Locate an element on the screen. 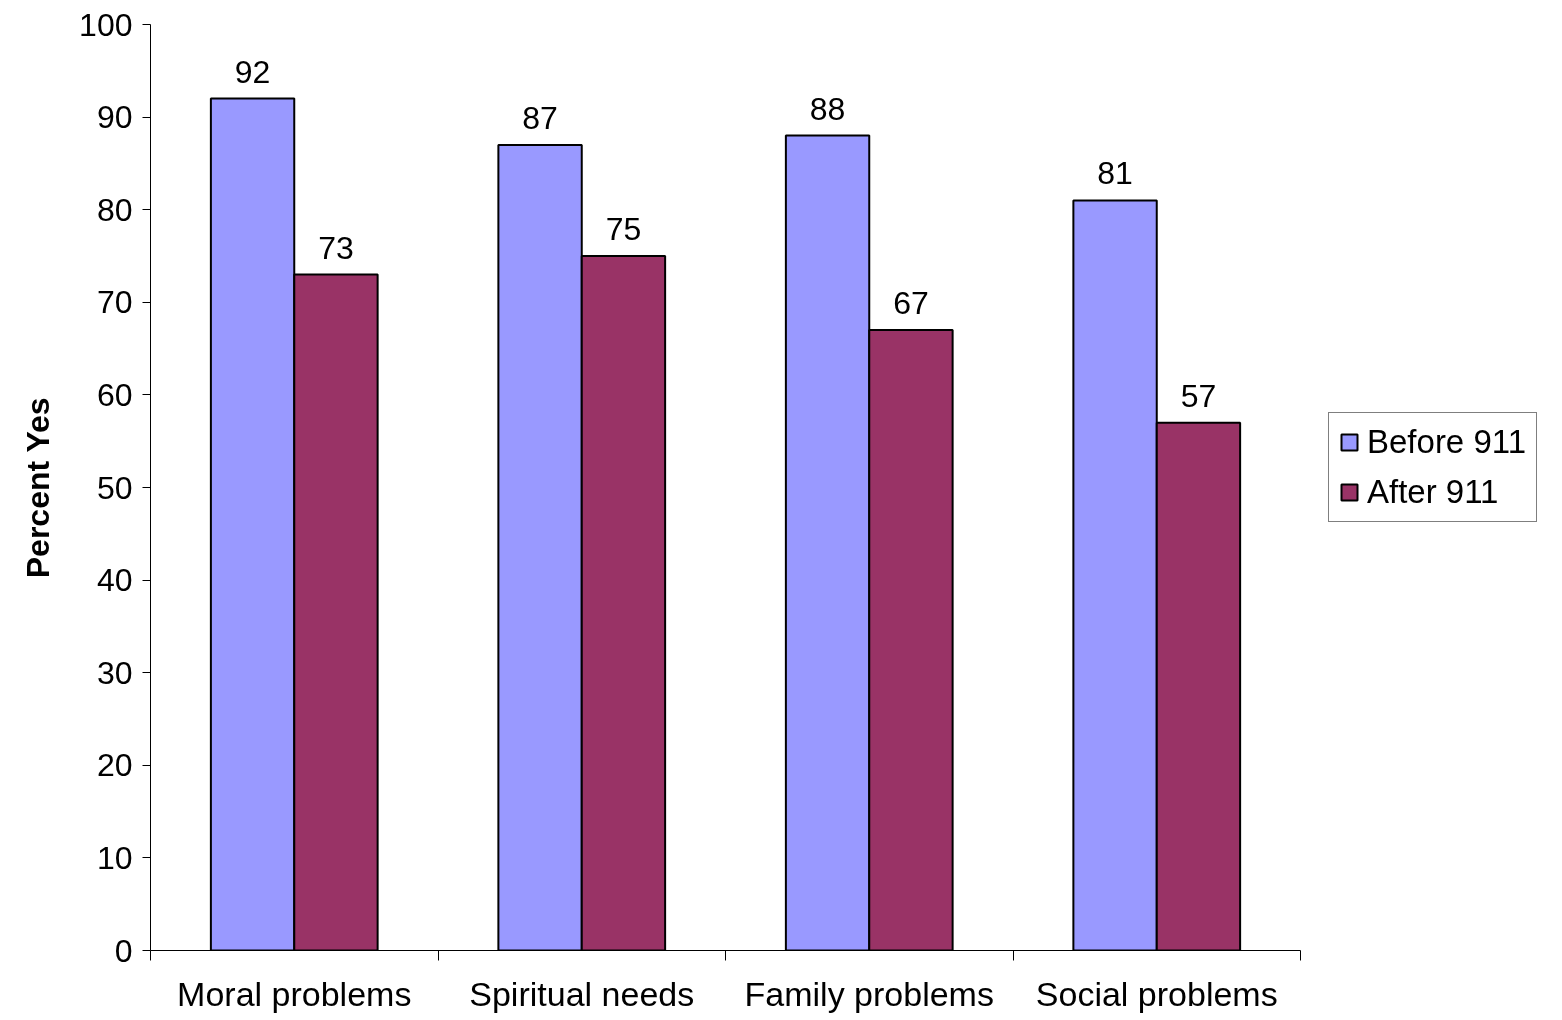 The height and width of the screenshot is (1020, 1562). y-tick-label: 60 is located at coordinates (114, 394).